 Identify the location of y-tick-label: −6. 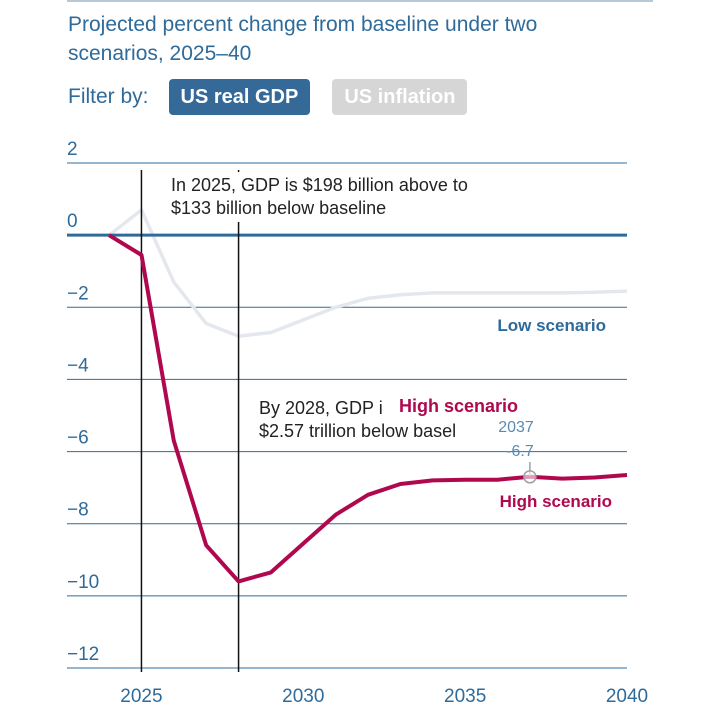
(78, 438).